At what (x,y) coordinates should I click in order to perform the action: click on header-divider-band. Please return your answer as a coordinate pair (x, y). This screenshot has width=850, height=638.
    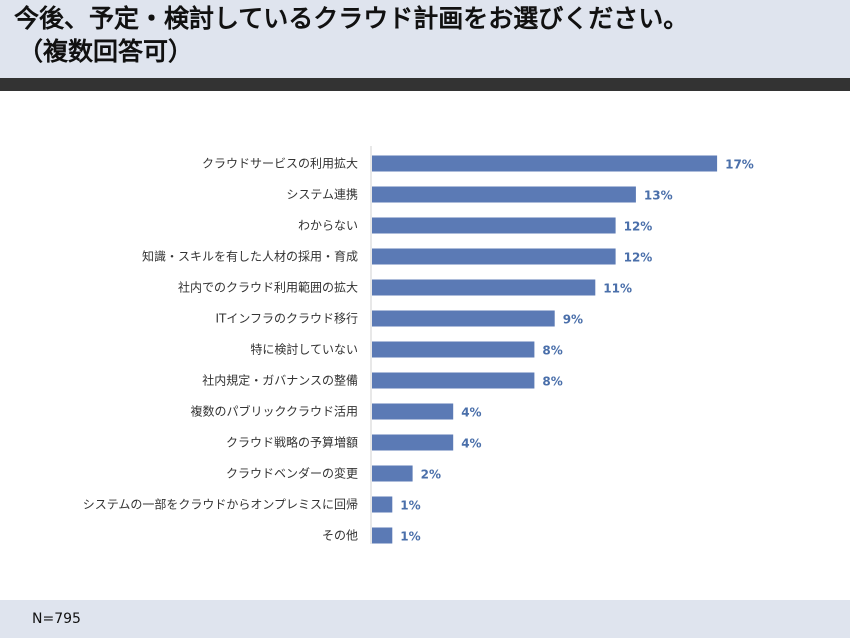
    Looking at the image, I should click on (425, 84).